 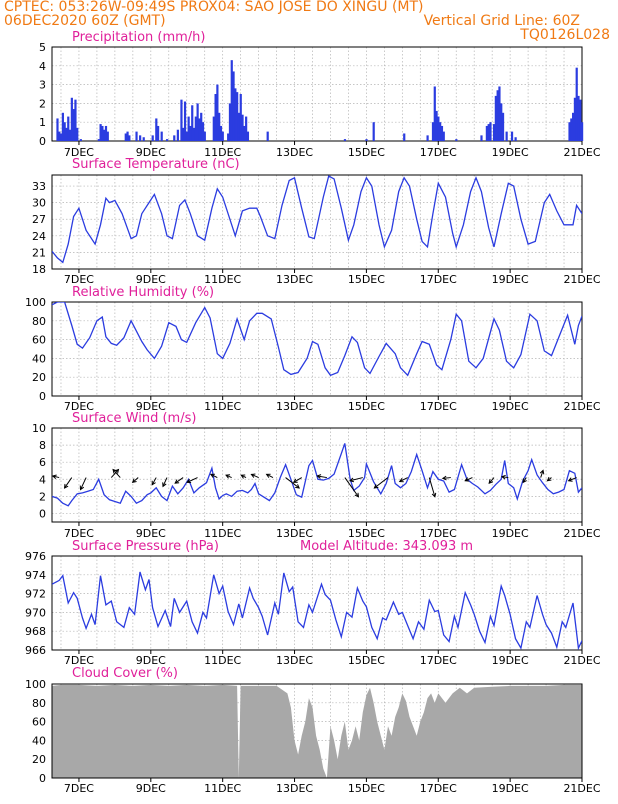 I want to click on y-tick-label: 972, so click(x=35, y=594).